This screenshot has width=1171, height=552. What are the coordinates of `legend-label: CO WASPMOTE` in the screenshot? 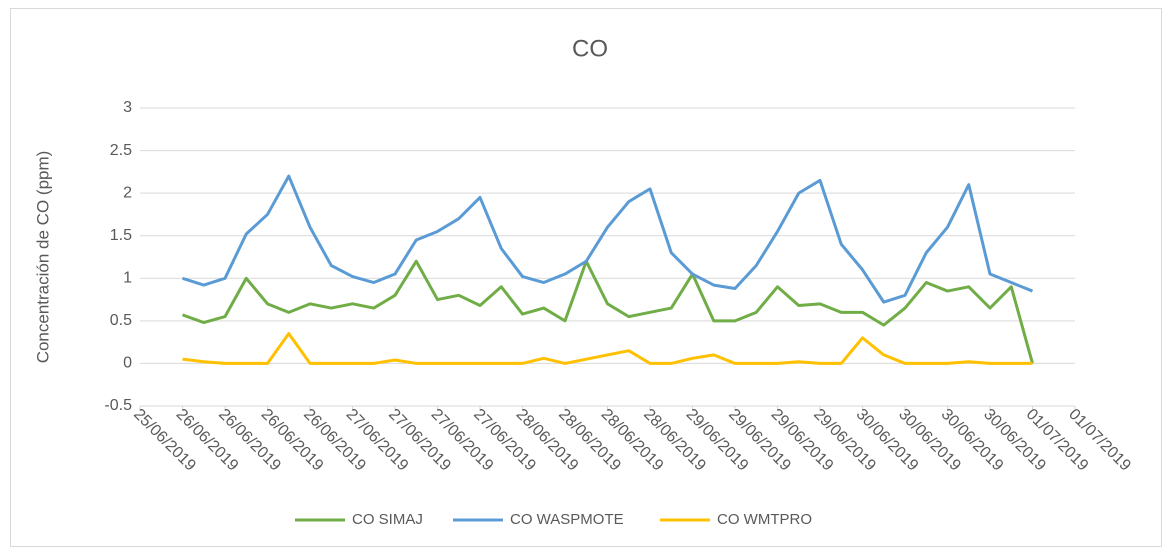 It's located at (567, 519).